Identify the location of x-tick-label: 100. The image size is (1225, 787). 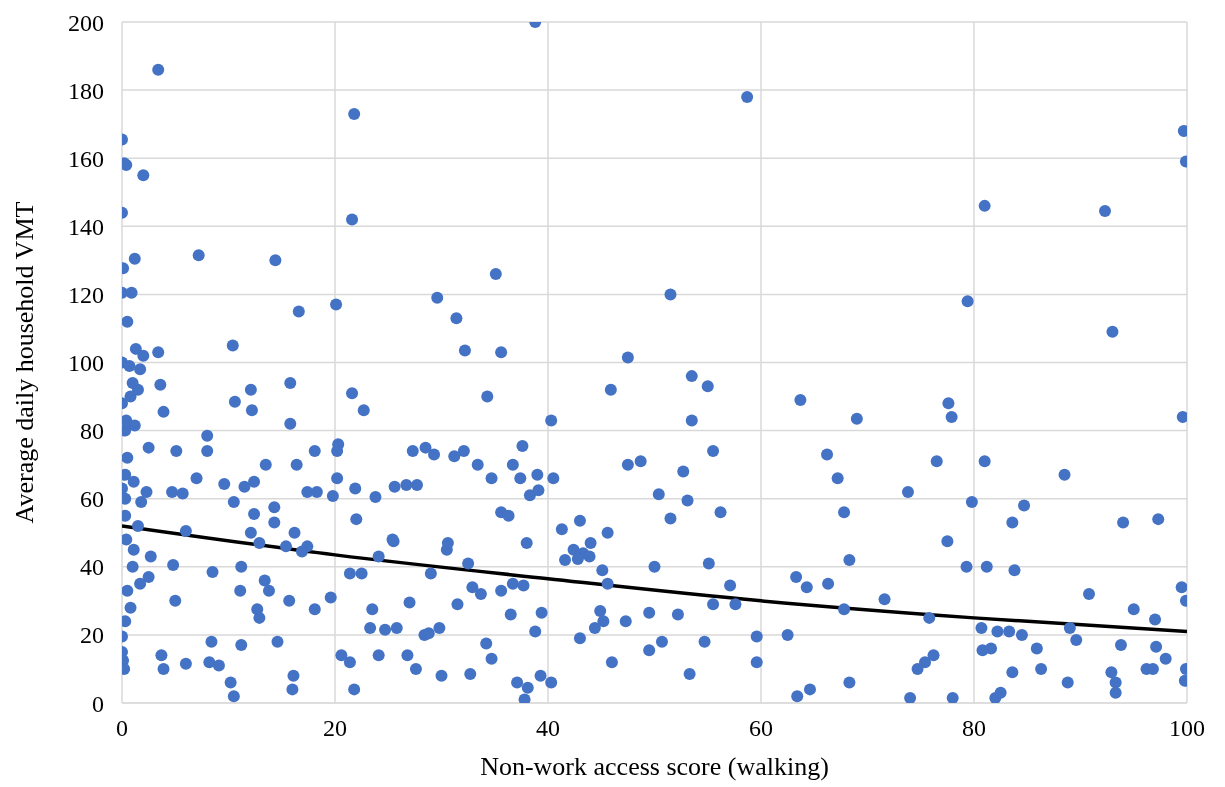
(1187, 728).